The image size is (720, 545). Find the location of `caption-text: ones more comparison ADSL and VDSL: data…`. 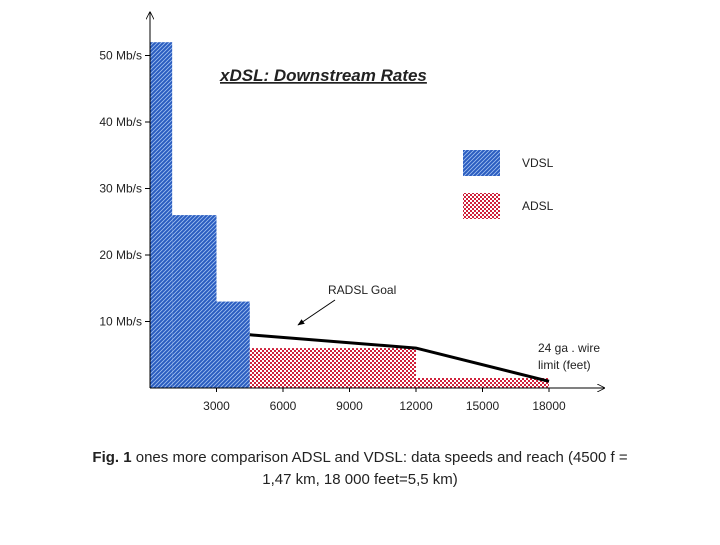

caption-text: ones more comparison ADSL and VDSL: data… is located at coordinates (382, 457).